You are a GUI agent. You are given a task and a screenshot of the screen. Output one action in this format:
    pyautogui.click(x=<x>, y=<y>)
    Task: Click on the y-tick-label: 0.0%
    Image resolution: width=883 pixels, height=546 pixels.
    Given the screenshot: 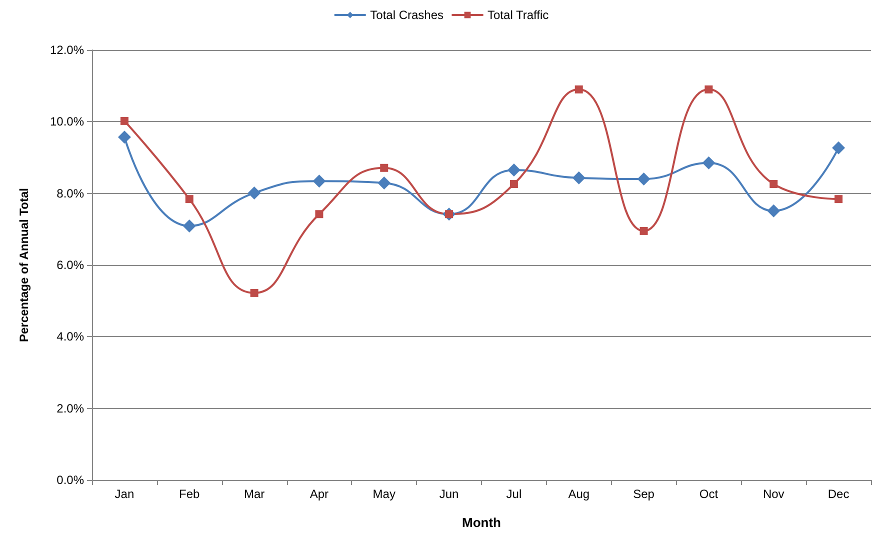 What is the action you would take?
    pyautogui.click(x=70, y=480)
    